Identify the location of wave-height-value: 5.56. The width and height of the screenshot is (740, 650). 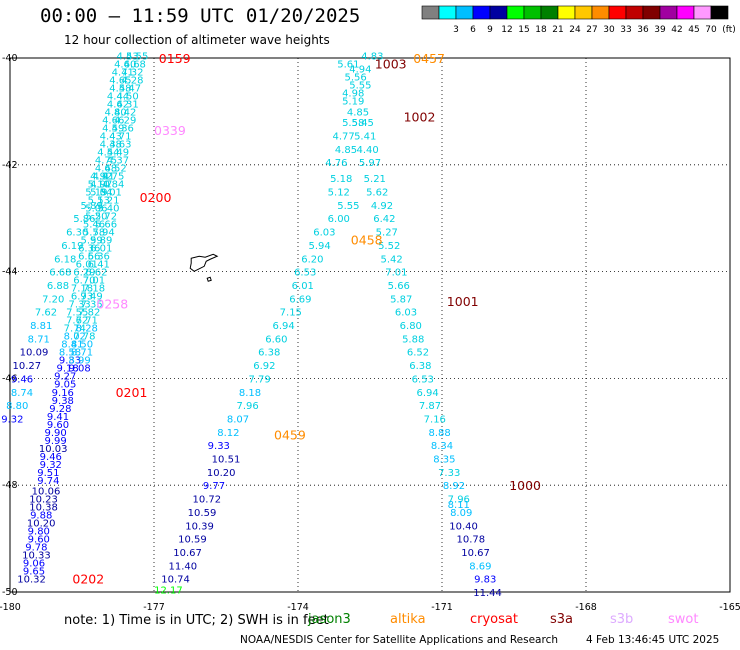
(355, 78).